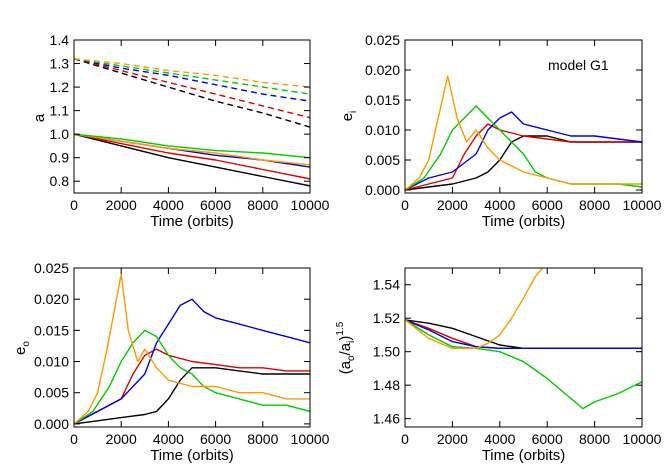 The width and height of the screenshot is (664, 465). Describe the element at coordinates (60, 40) in the screenshot. I see `y-tick-label: 1.4` at that location.